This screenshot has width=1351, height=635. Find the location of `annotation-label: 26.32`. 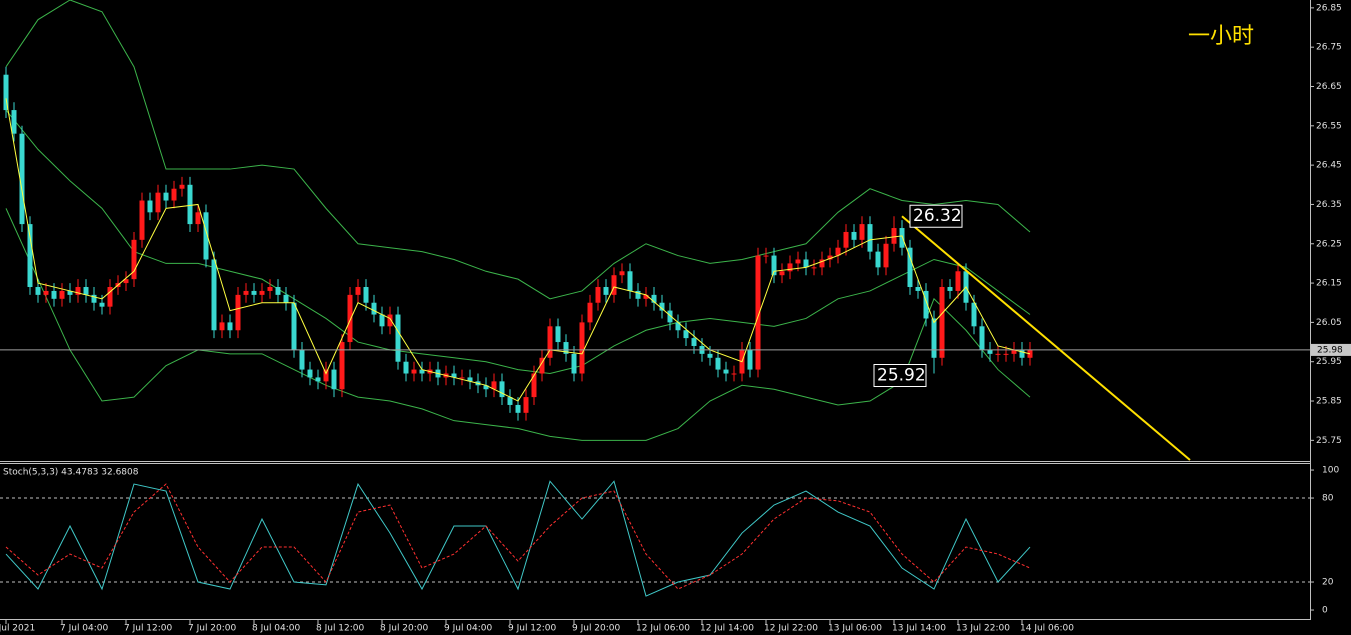

annotation-label: 26.32 is located at coordinates (937, 216).